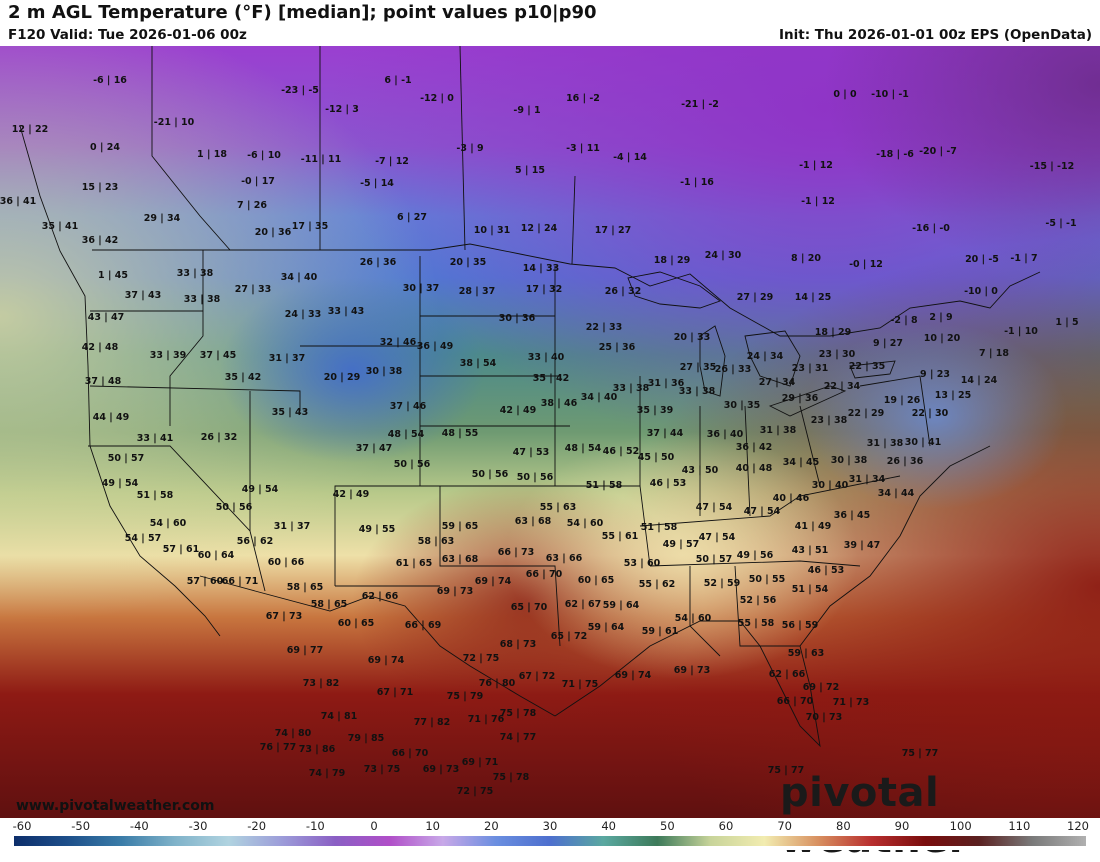 The width and height of the screenshot is (1100, 862). Describe the element at coordinates (800, 625) in the screenshot. I see `point-value: 56 | 59` at that location.